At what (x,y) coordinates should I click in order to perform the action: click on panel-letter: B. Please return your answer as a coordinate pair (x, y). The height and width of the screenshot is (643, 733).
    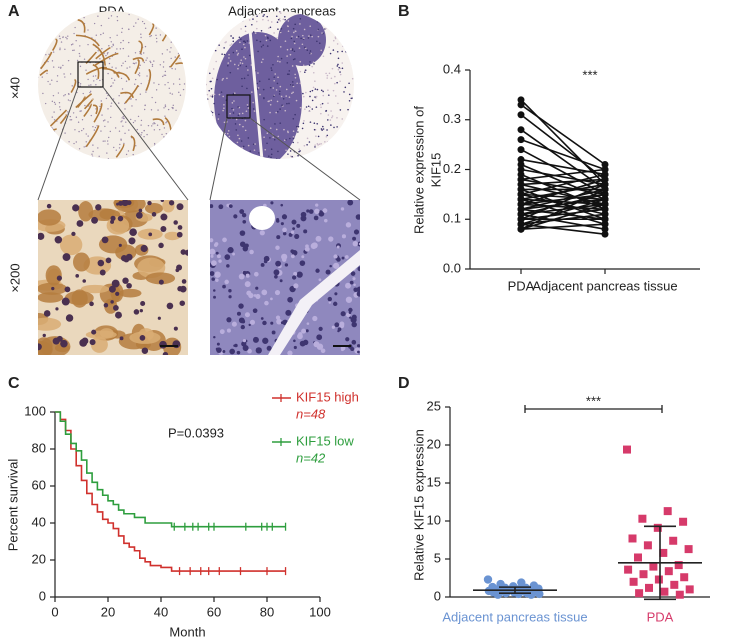
    Looking at the image, I should click on (404, 11).